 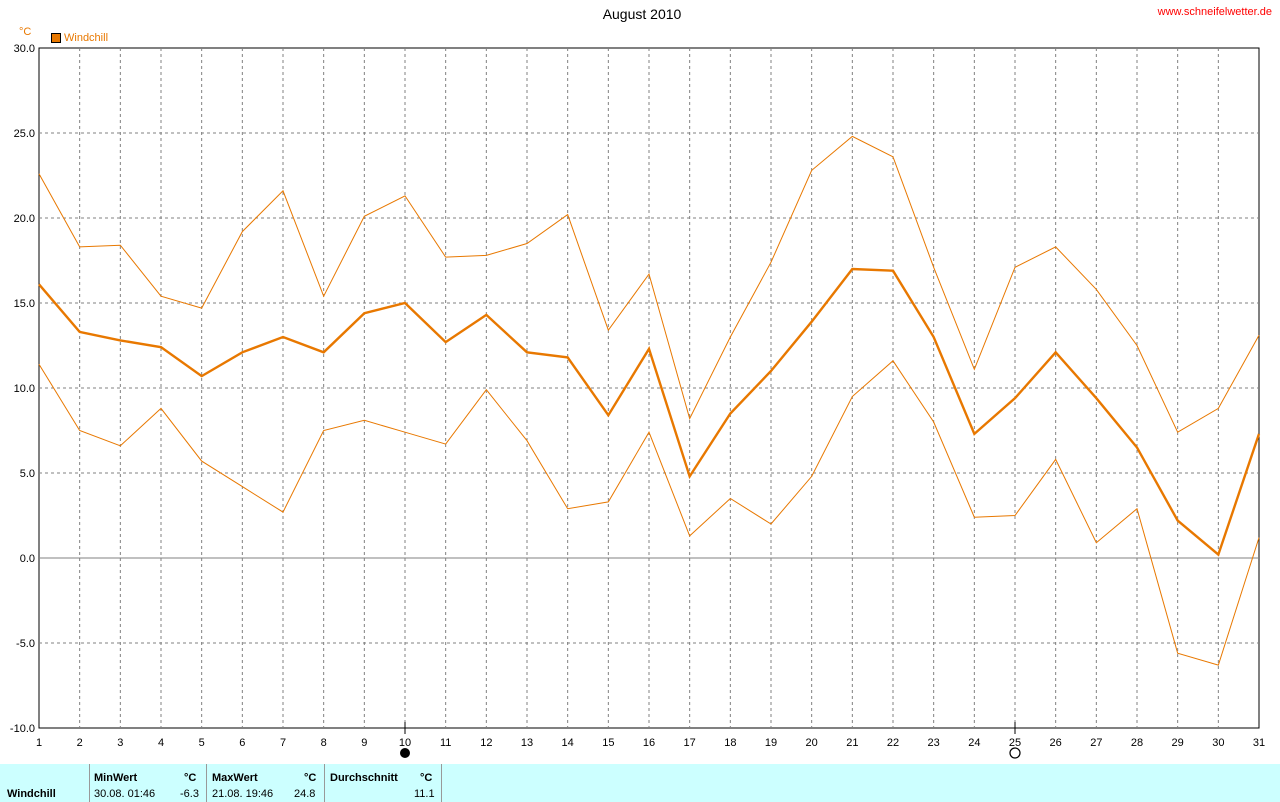 What do you see at coordinates (25, 32) in the screenshot?
I see `y-axis-unit: °C` at bounding box center [25, 32].